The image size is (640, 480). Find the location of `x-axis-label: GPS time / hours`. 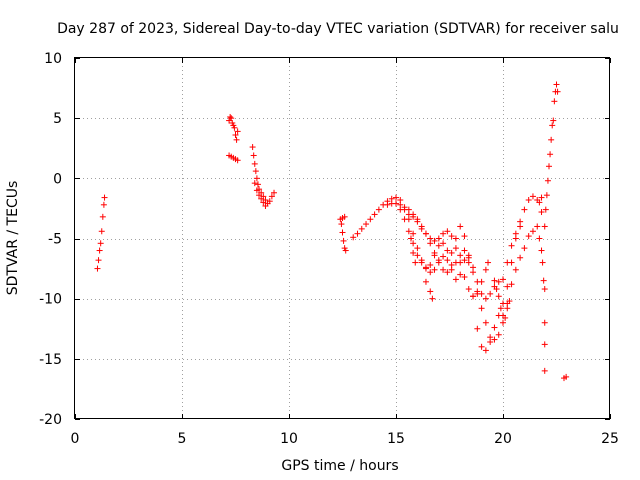

x-axis-label: GPS time / hours is located at coordinates (339, 466).